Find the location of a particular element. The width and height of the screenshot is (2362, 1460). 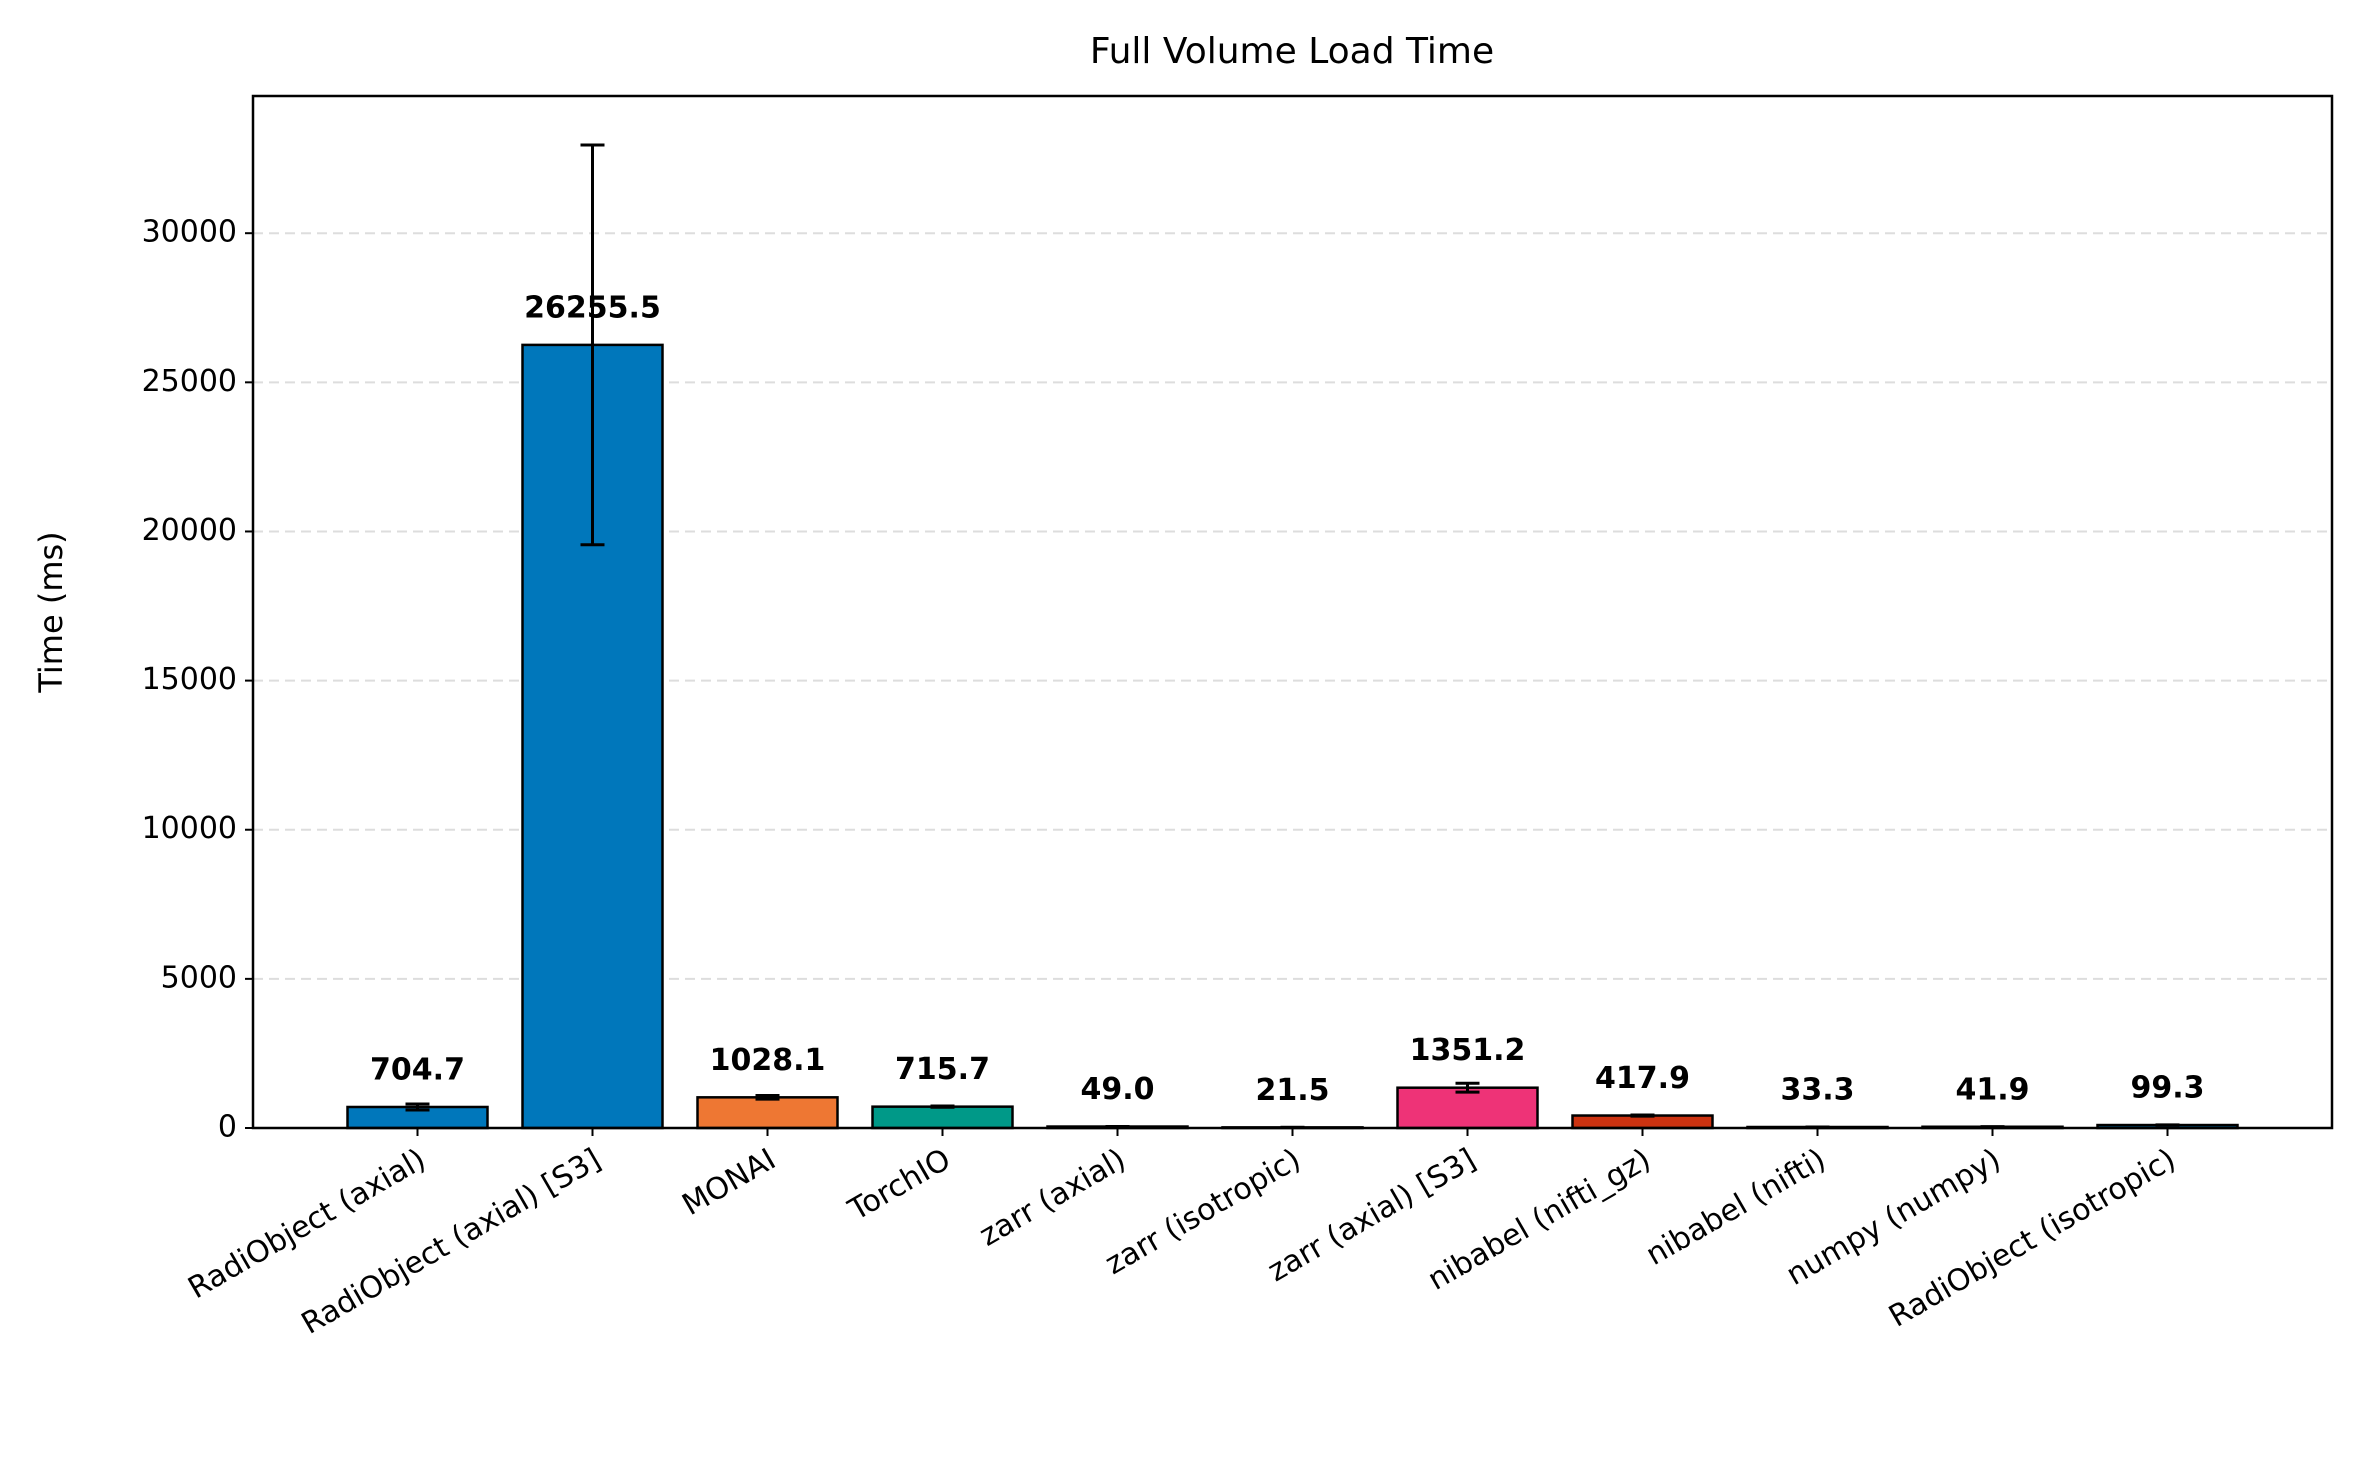

y-tick-label: 15000 is located at coordinates (189, 679).